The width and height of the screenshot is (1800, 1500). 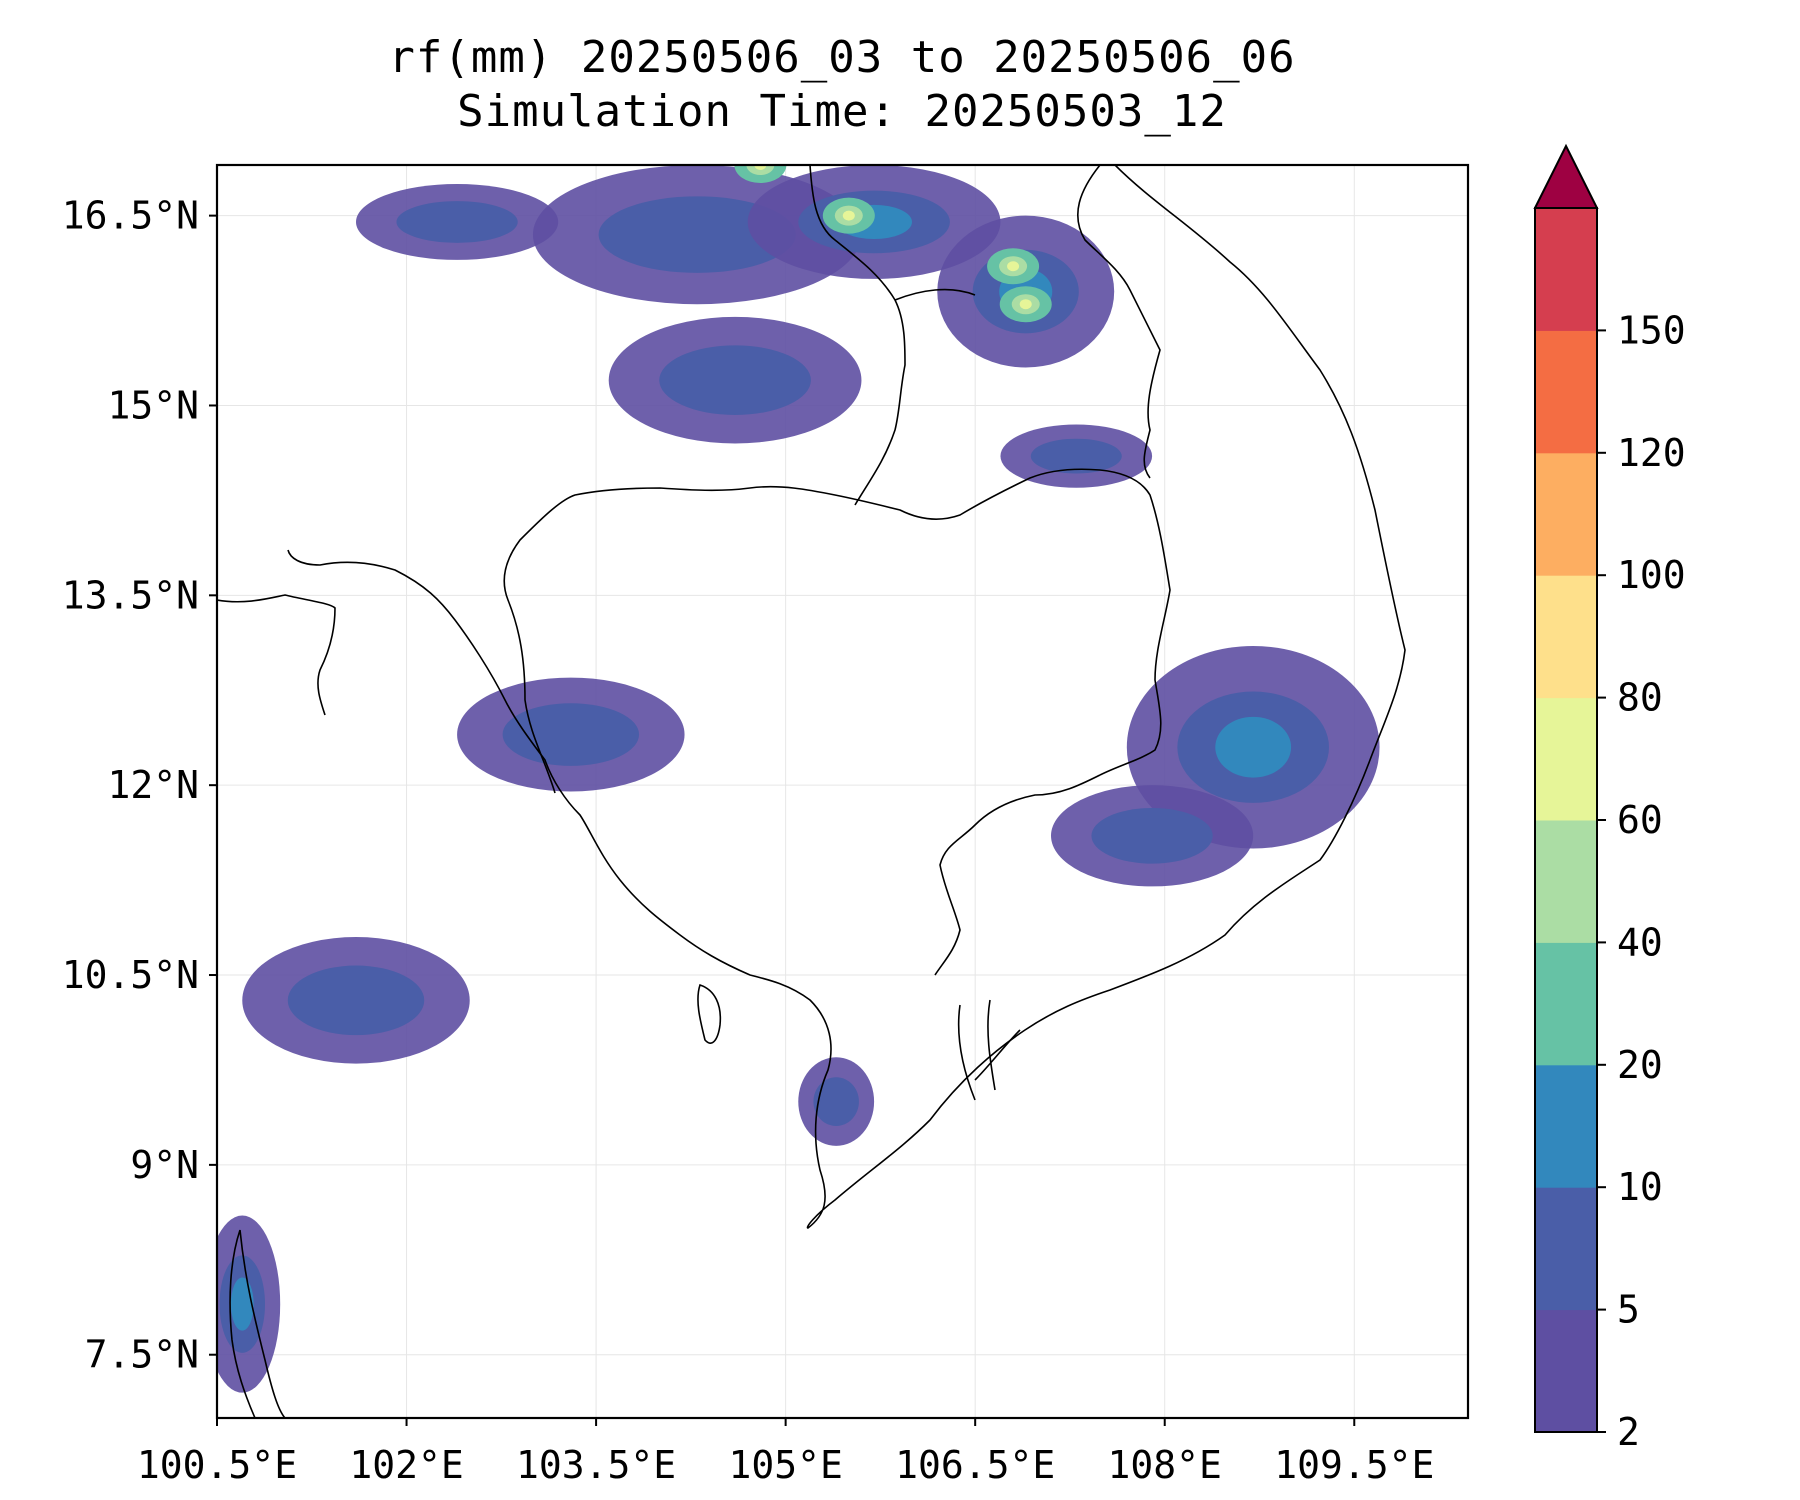 I want to click on colorbar-tick-label: 5, so click(x=1628, y=1310).